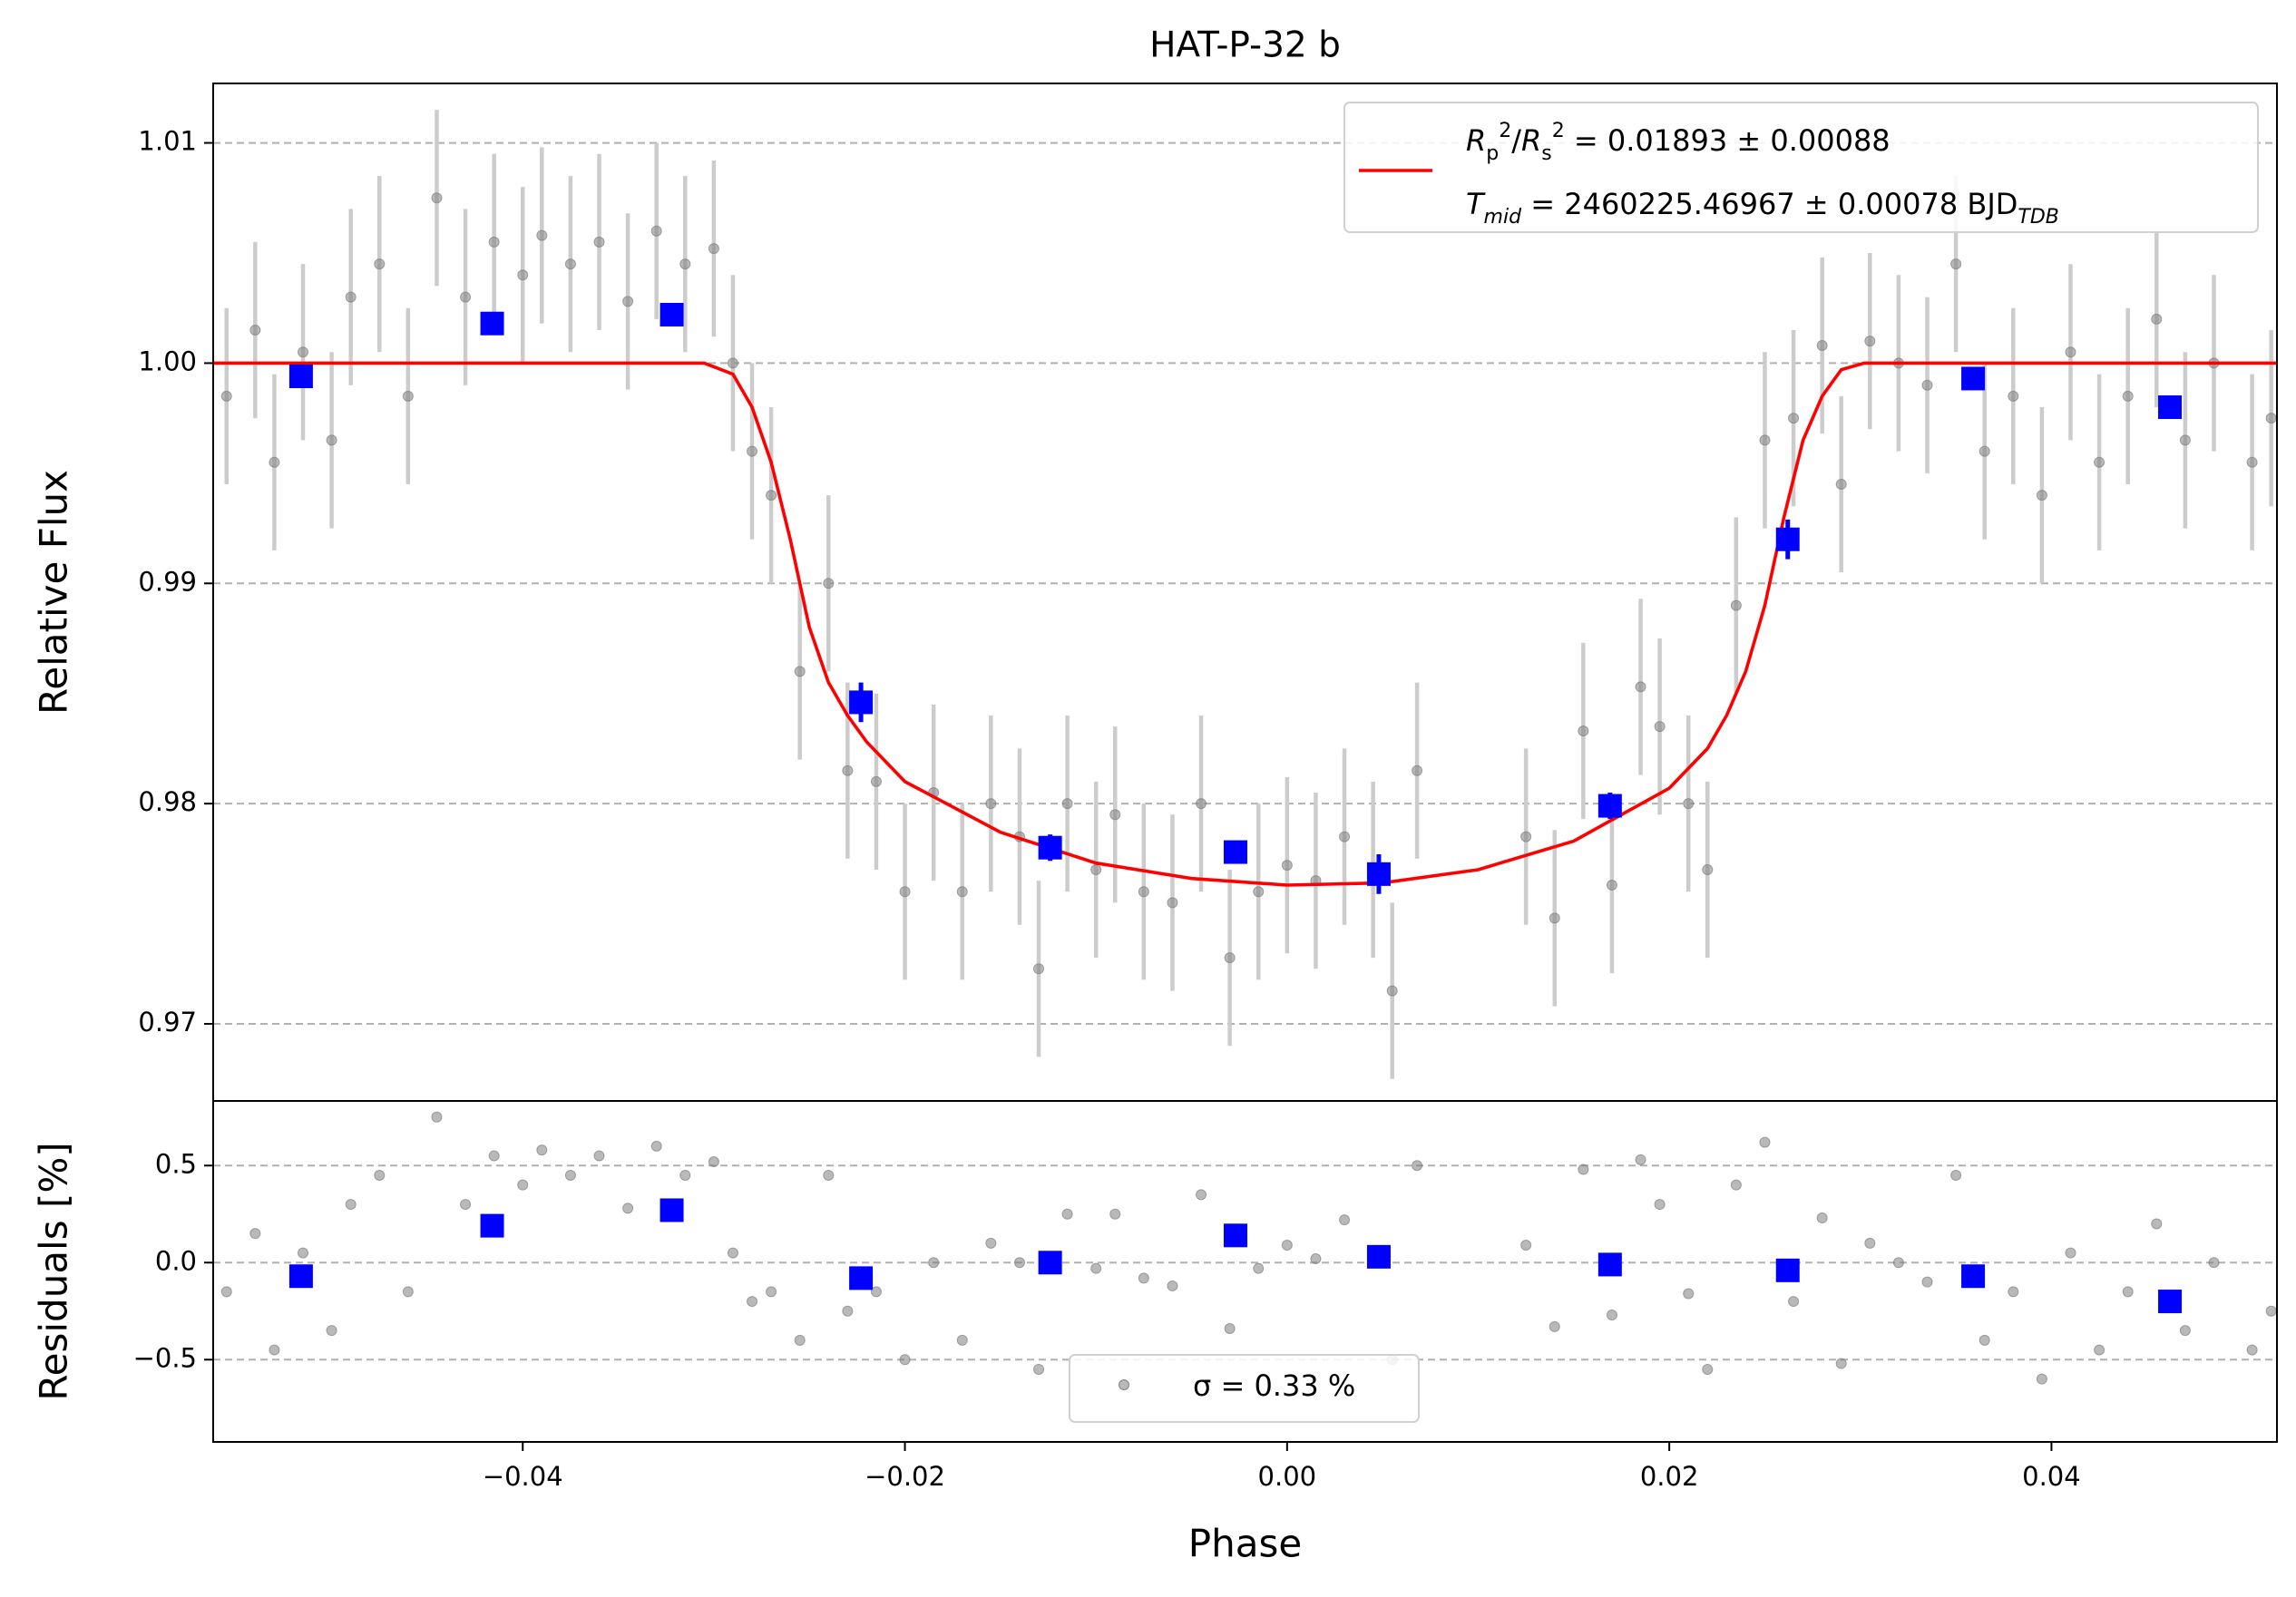 The height and width of the screenshot is (1597, 2296). I want to click on y-tick-label: 0.98, so click(167, 801).